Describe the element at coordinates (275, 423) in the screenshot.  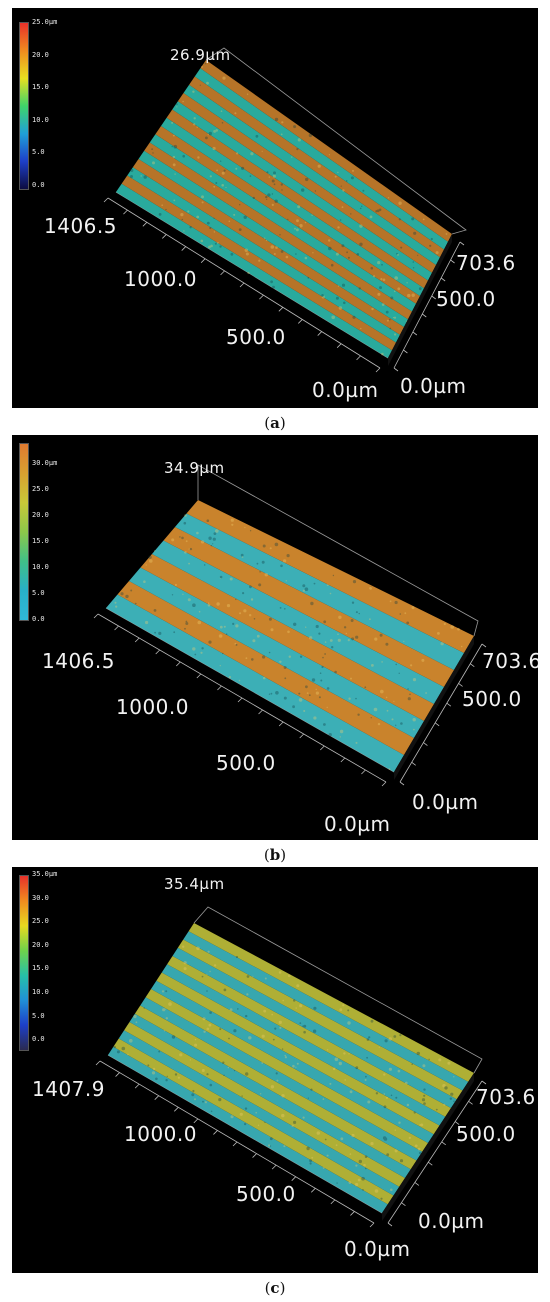
I see `caption-a: (a)` at that location.